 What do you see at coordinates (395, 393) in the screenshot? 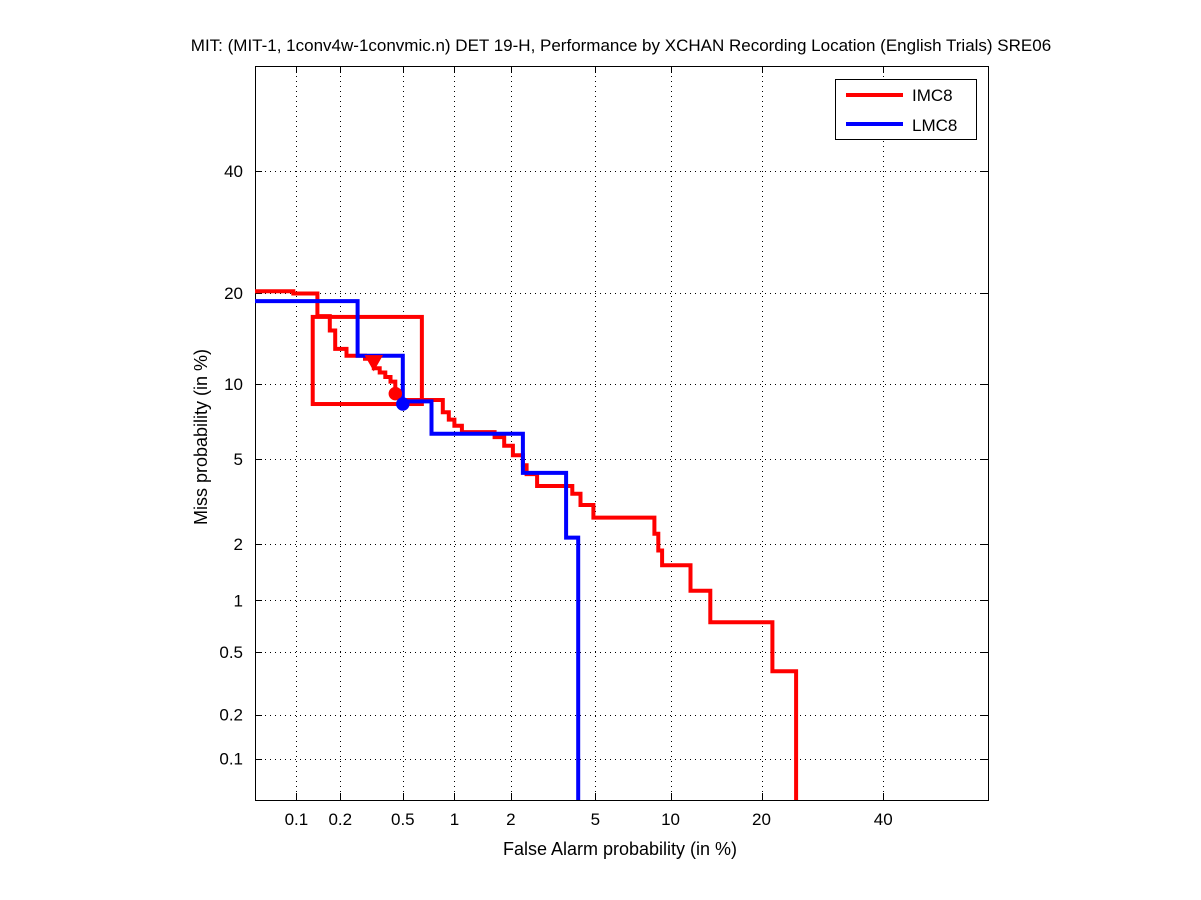
I see `actual-dcf-point-imc8` at bounding box center [395, 393].